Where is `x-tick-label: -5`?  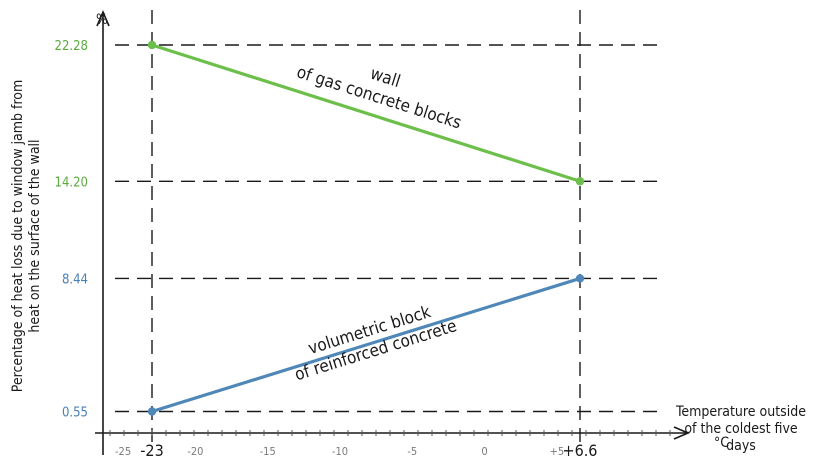
x-tick-label: -5 is located at coordinates (412, 451).